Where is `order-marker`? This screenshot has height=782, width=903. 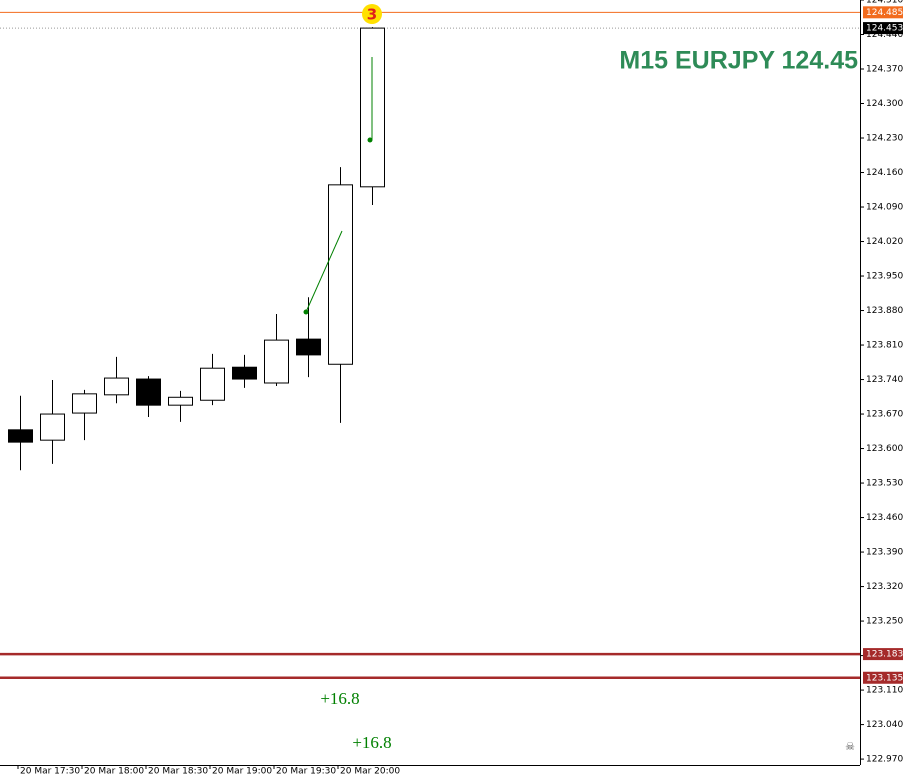
order-marker is located at coordinates (372, 14).